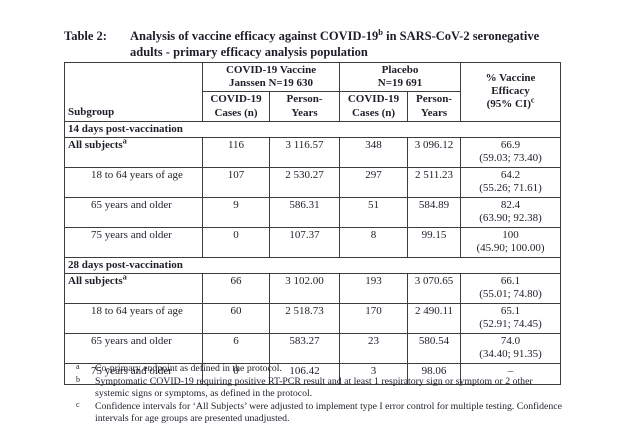 Image resolution: width=639 pixels, height=430 pixels. Describe the element at coordinates (511, 212) in the screenshot. I see `vaccine-efficacy-cell: 82.4 (63.90; 92.38)` at that location.